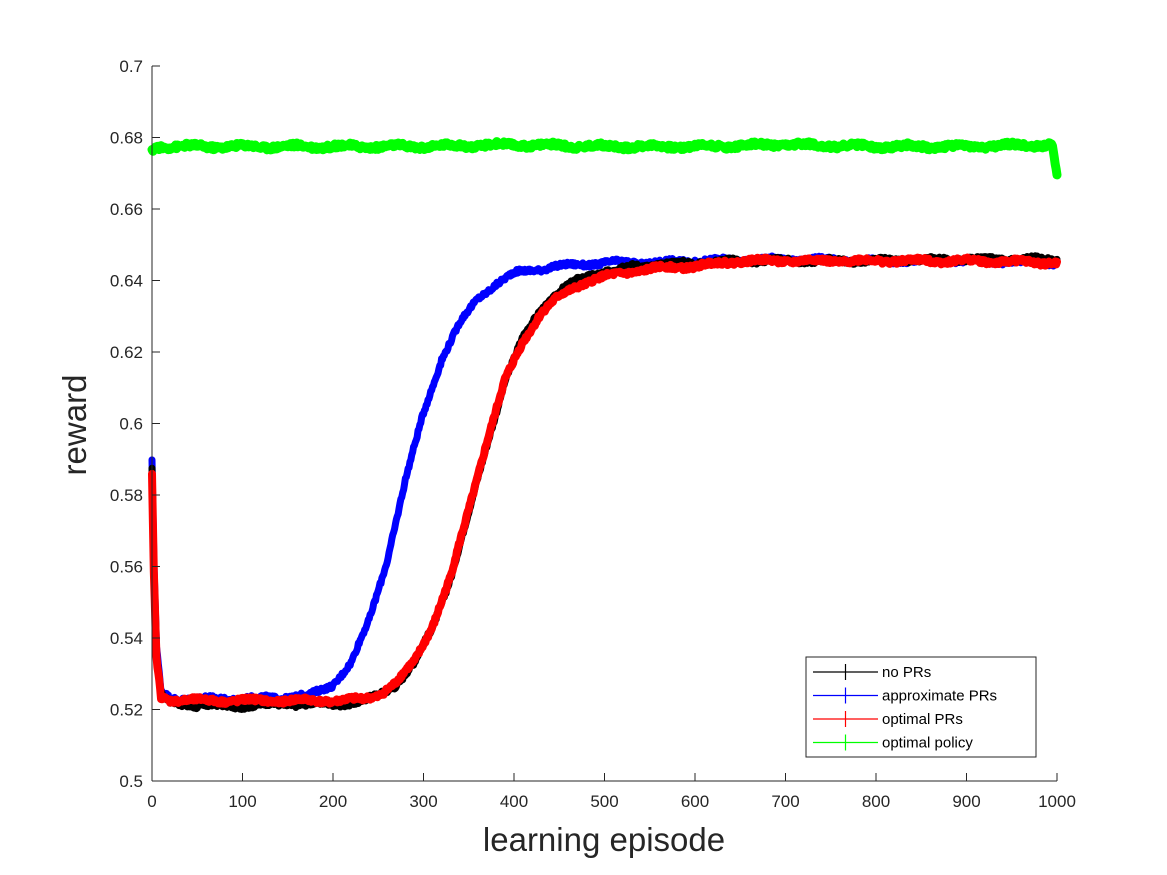 The width and height of the screenshot is (1167, 875). What do you see at coordinates (927, 743) in the screenshot?
I see `legend-label: optimal policy` at bounding box center [927, 743].